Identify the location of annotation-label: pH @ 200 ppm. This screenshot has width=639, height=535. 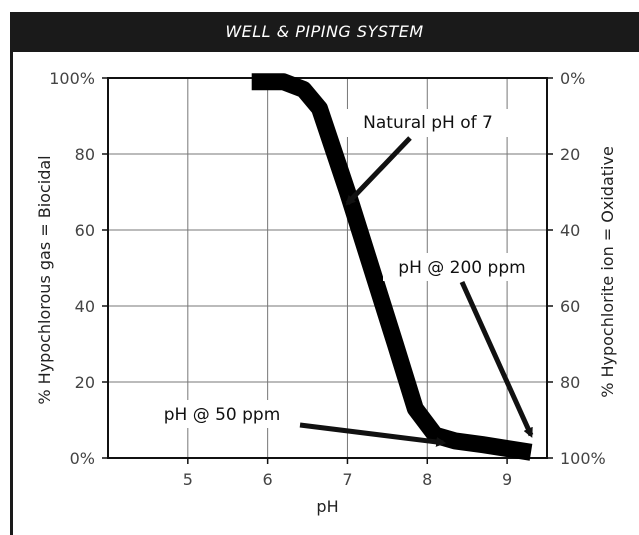
(461, 268).